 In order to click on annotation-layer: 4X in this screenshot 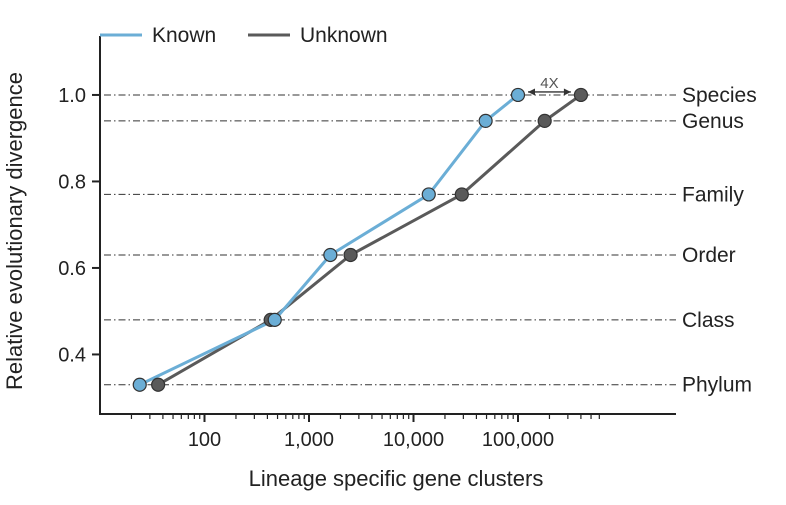, I will do `click(549, 85)`.